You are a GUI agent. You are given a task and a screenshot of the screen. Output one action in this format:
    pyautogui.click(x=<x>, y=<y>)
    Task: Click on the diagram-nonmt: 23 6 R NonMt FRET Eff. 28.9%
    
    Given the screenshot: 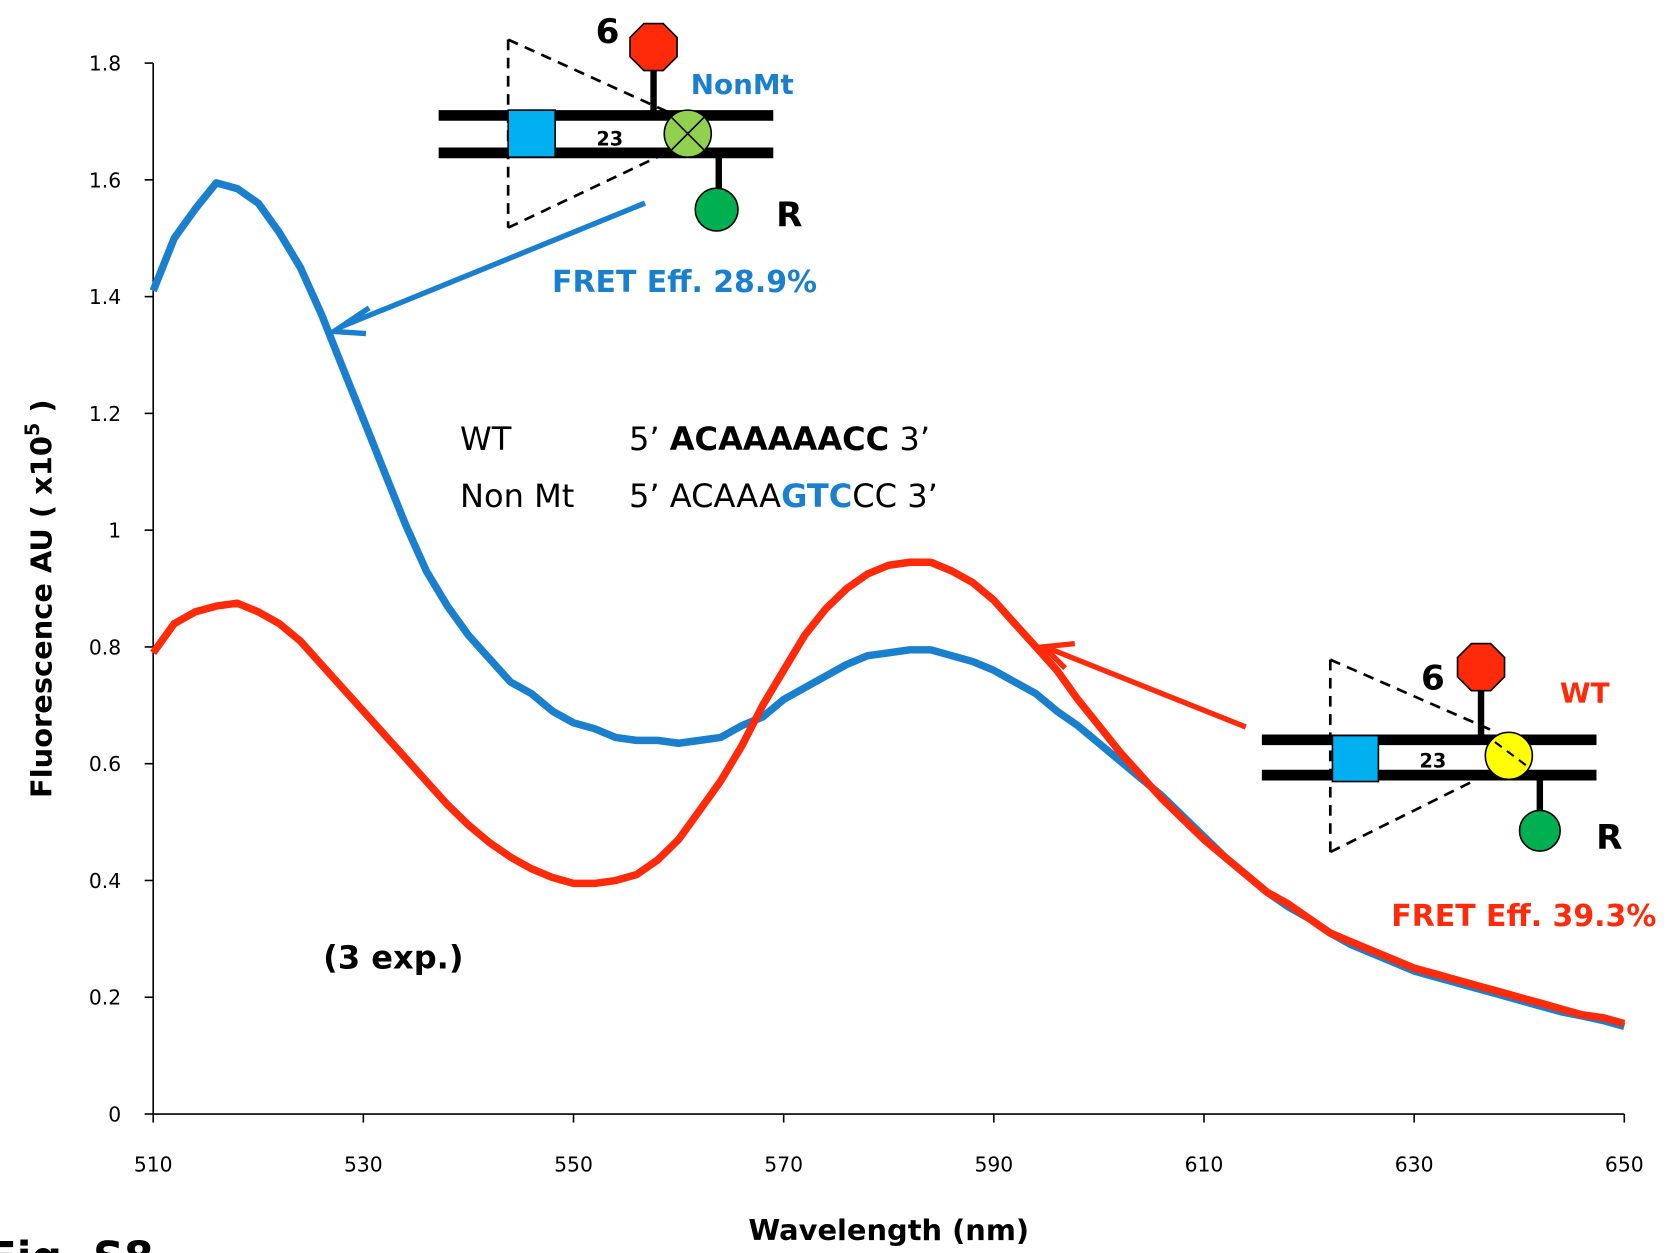 What is the action you would take?
    pyautogui.click(x=571, y=174)
    